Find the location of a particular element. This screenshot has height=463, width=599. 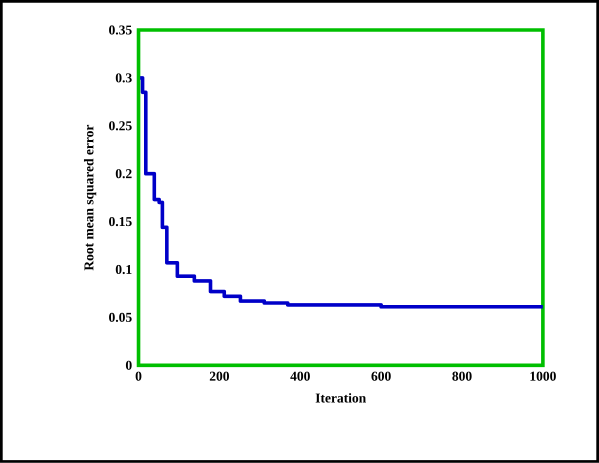

x-tick-label: 0 is located at coordinates (139, 376).